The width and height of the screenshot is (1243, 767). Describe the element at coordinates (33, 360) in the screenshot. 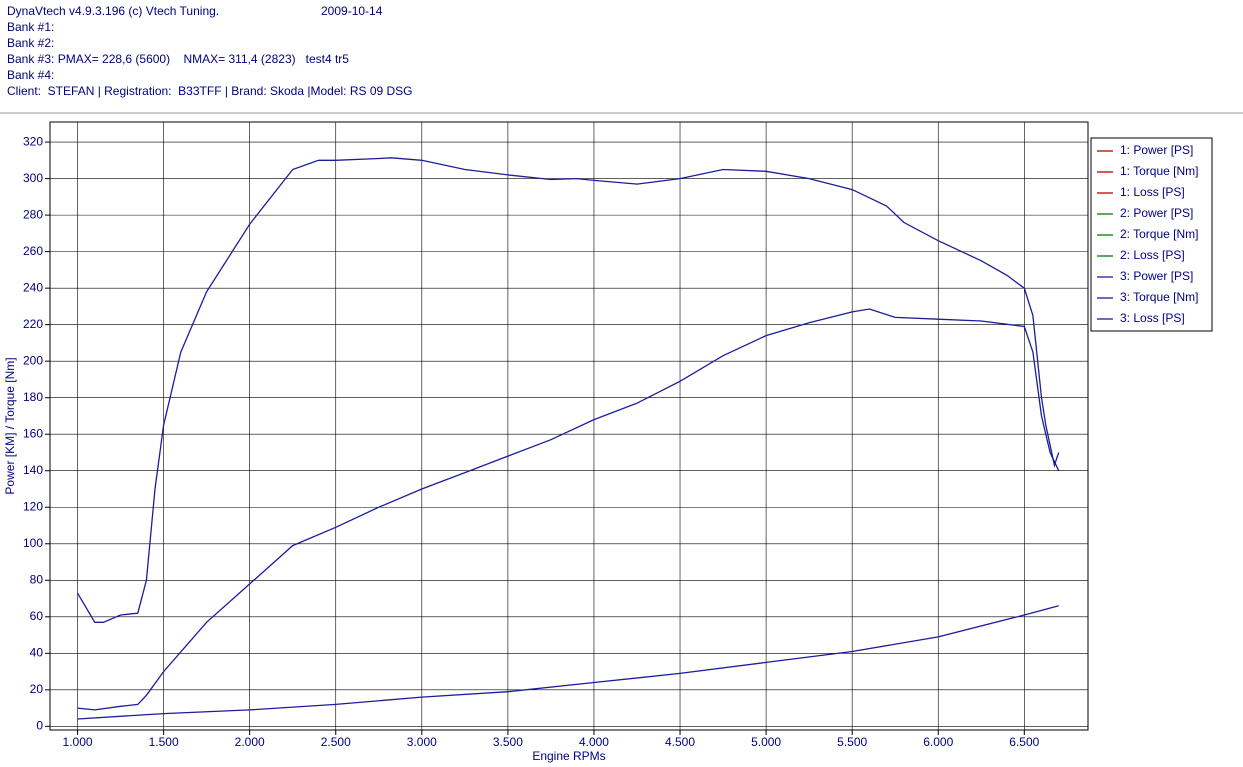

I see `y-tick-label: 200` at that location.